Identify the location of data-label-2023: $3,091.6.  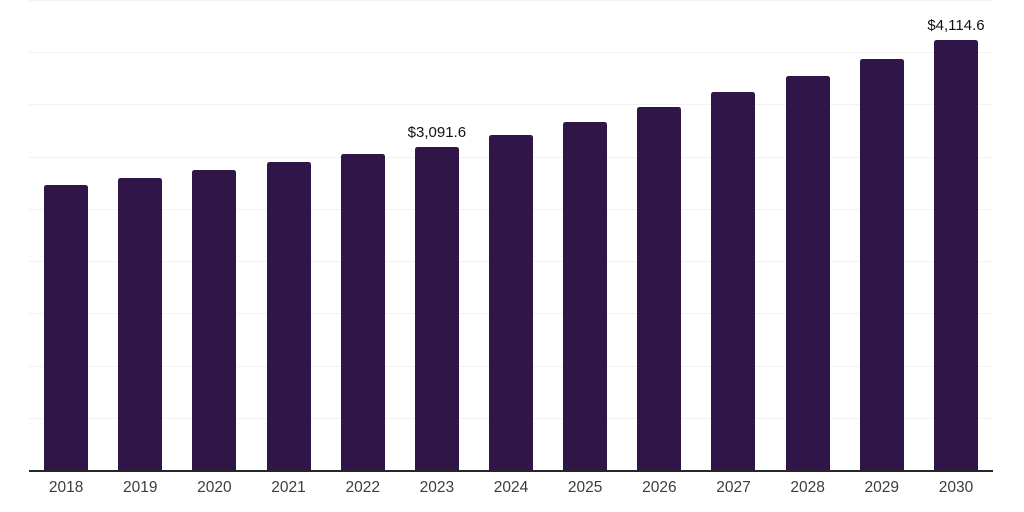
(437, 133).